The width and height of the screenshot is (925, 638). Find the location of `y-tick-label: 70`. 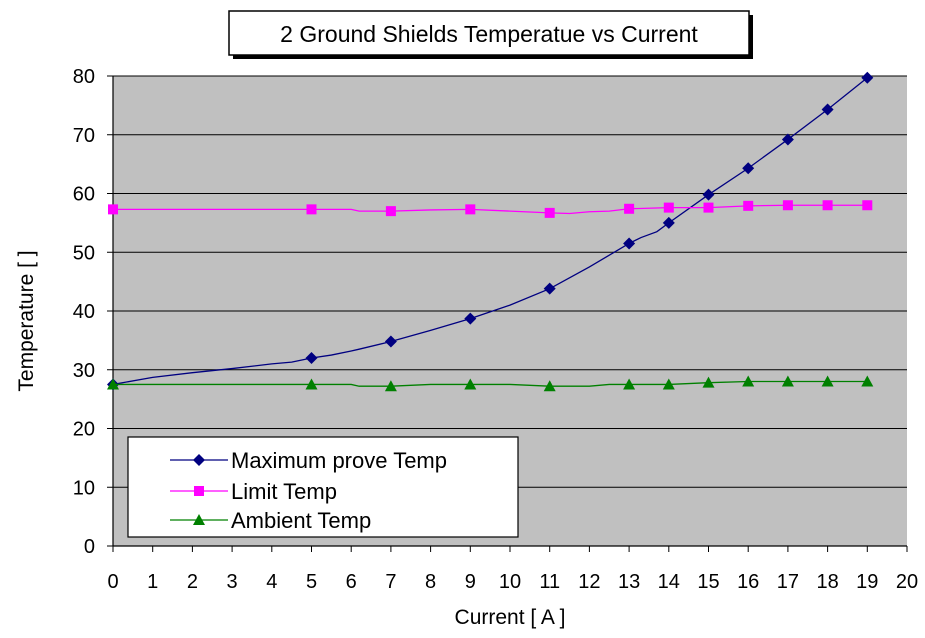

y-tick-label: 70 is located at coordinates (84, 136).